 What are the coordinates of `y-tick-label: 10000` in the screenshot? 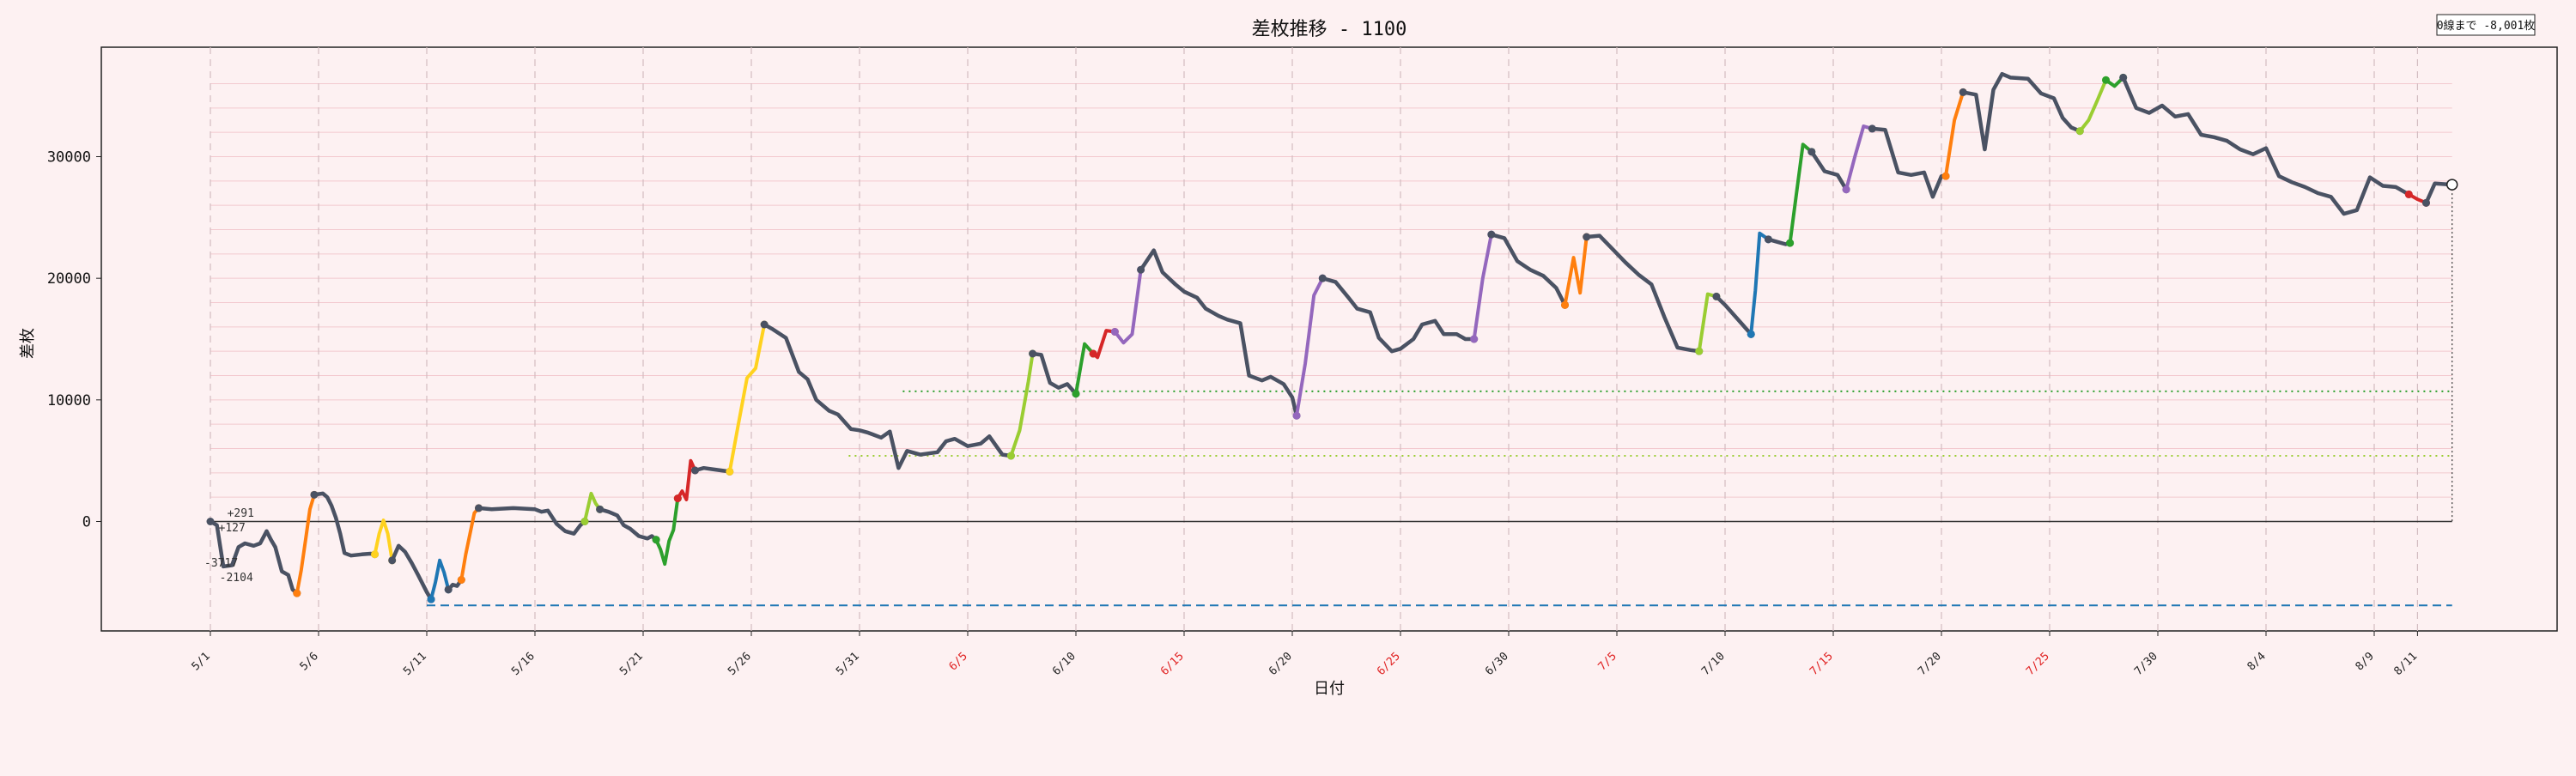 It's located at (69, 400).